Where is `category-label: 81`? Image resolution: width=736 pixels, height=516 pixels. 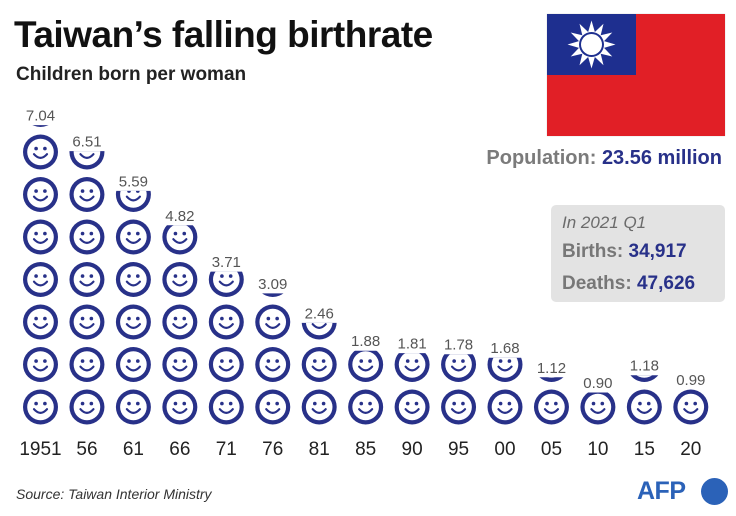
category-label: 81 is located at coordinates (319, 449).